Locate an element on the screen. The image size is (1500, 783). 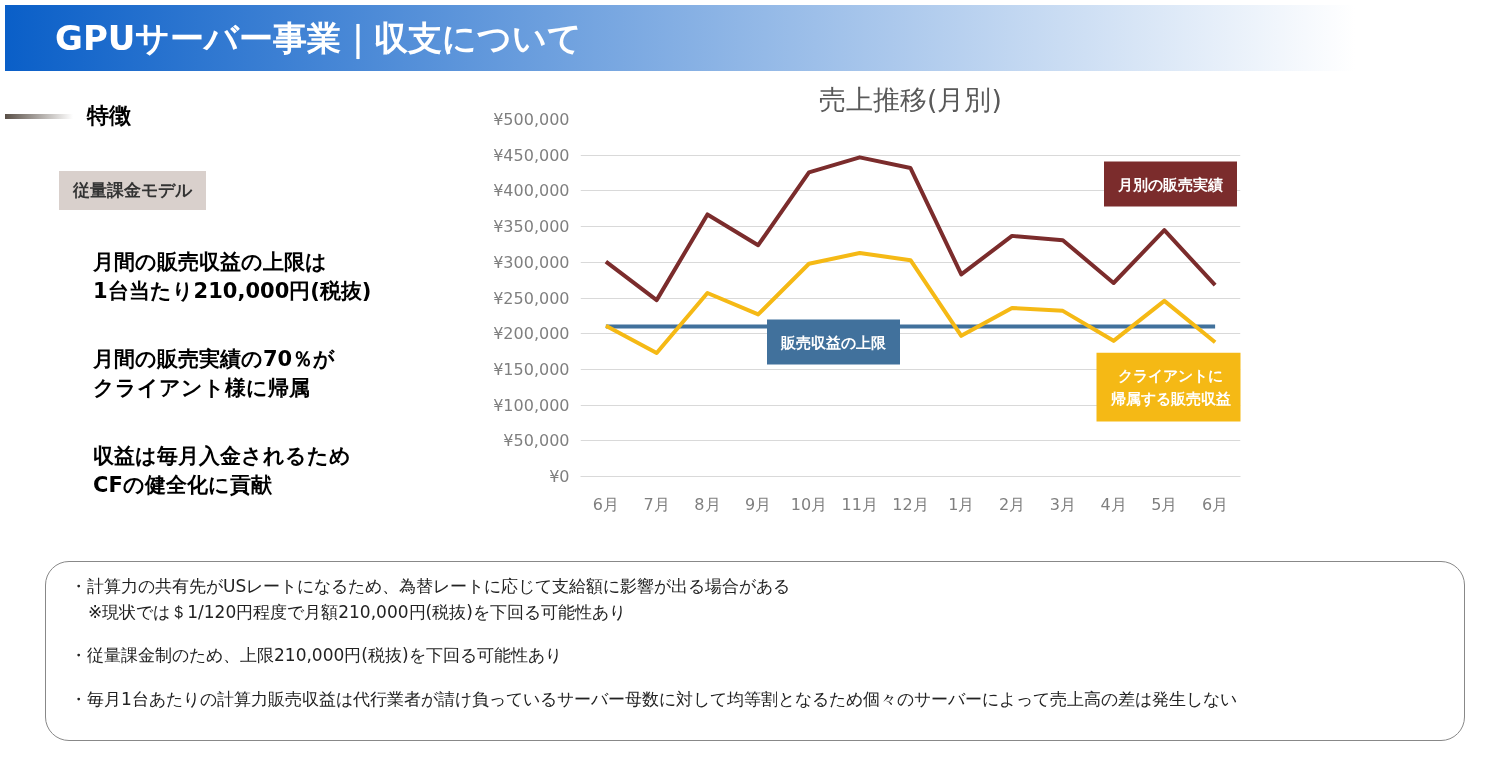
text: 月別の販売実績 is located at coordinates (1170, 184).